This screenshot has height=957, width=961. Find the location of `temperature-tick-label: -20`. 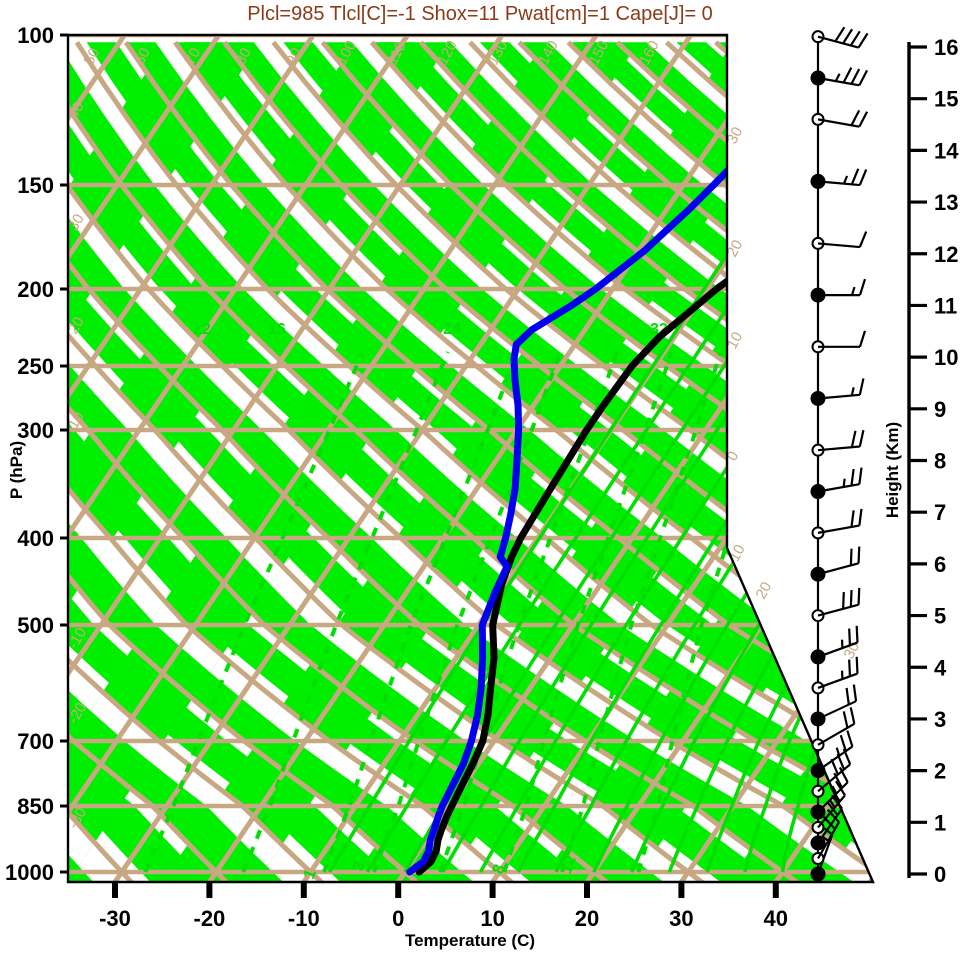

temperature-tick-label: -20 is located at coordinates (210, 918).